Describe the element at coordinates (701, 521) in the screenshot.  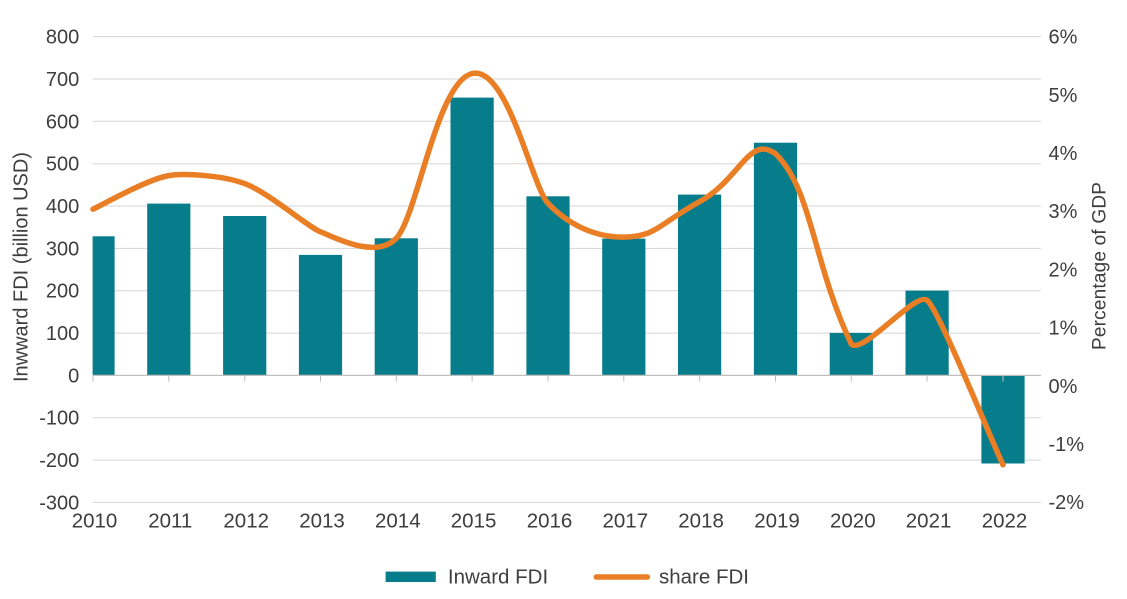
I see `svg-text: 2018` at that location.